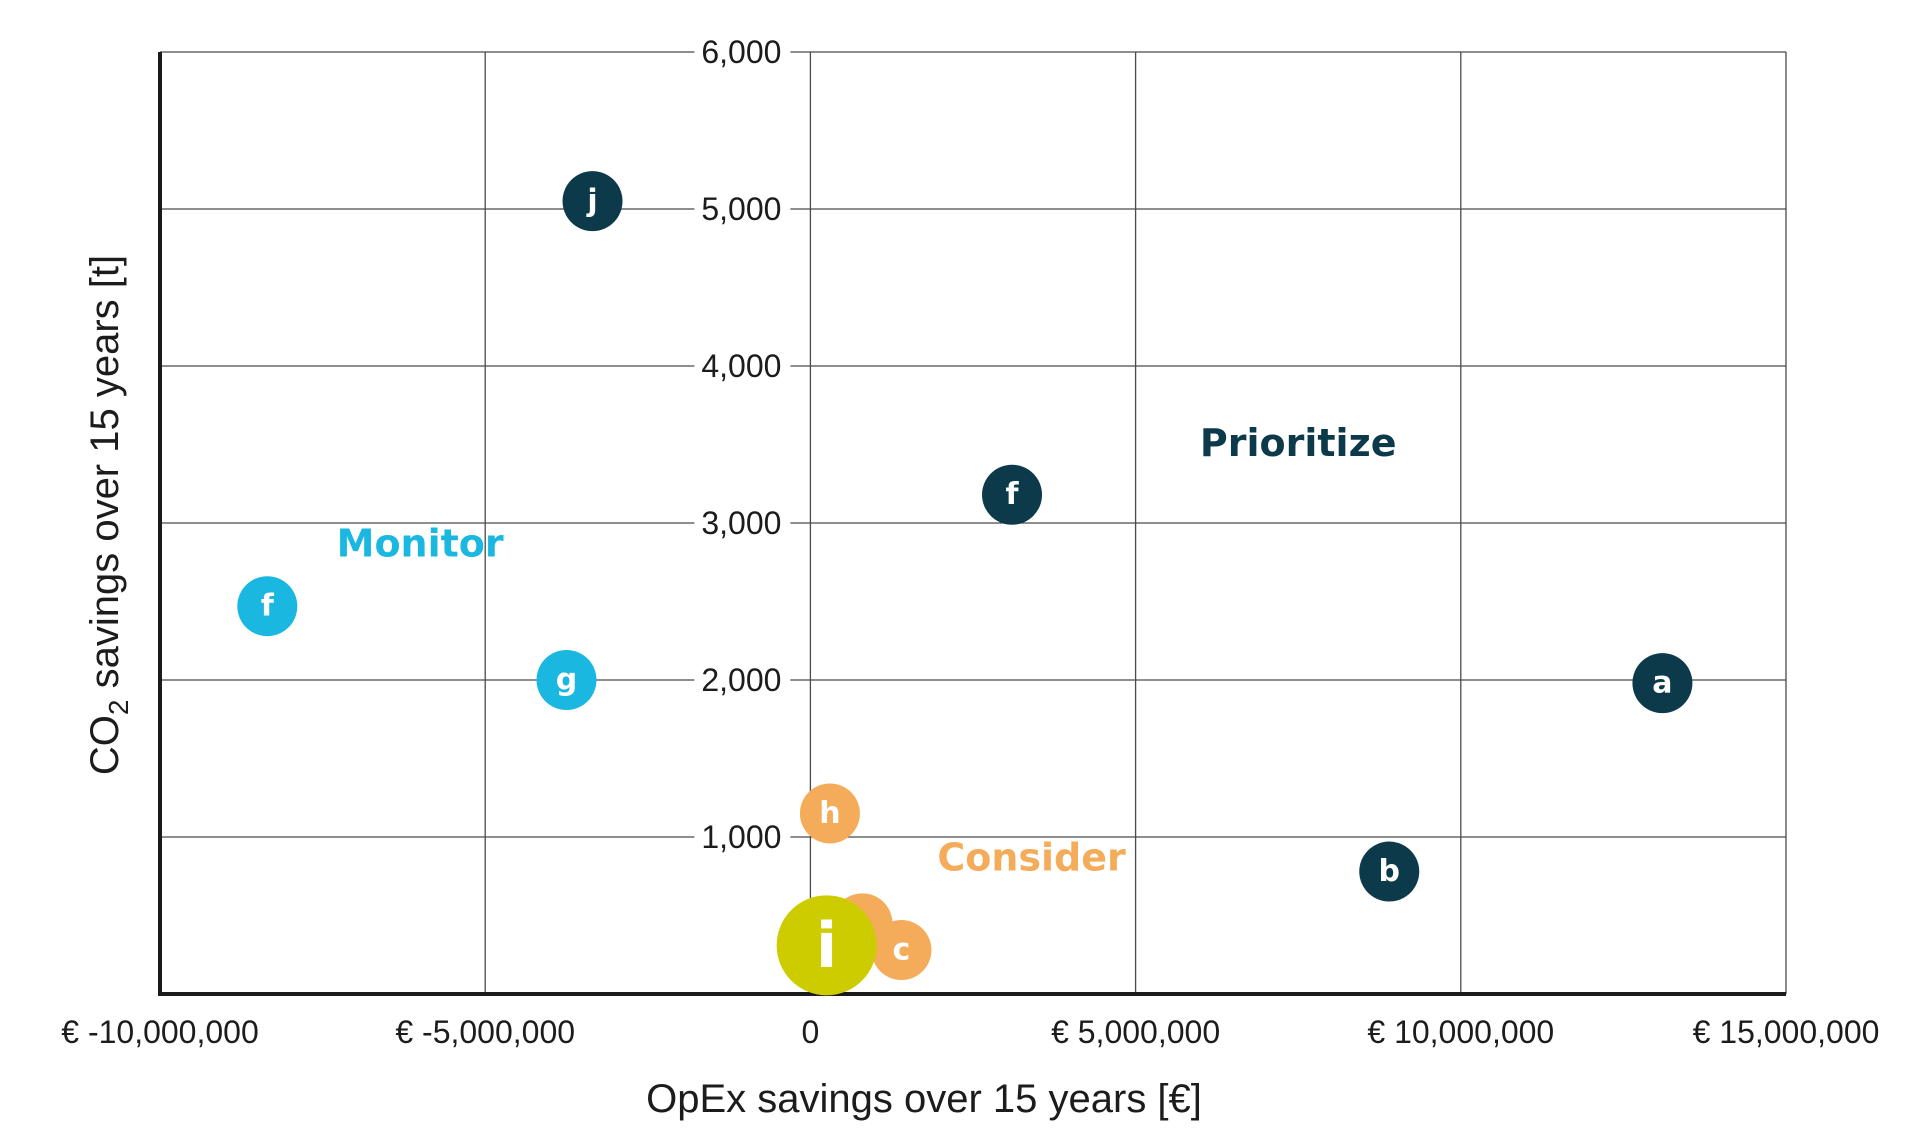 This screenshot has height=1129, width=1910. I want to click on point-label: g, so click(566, 680).